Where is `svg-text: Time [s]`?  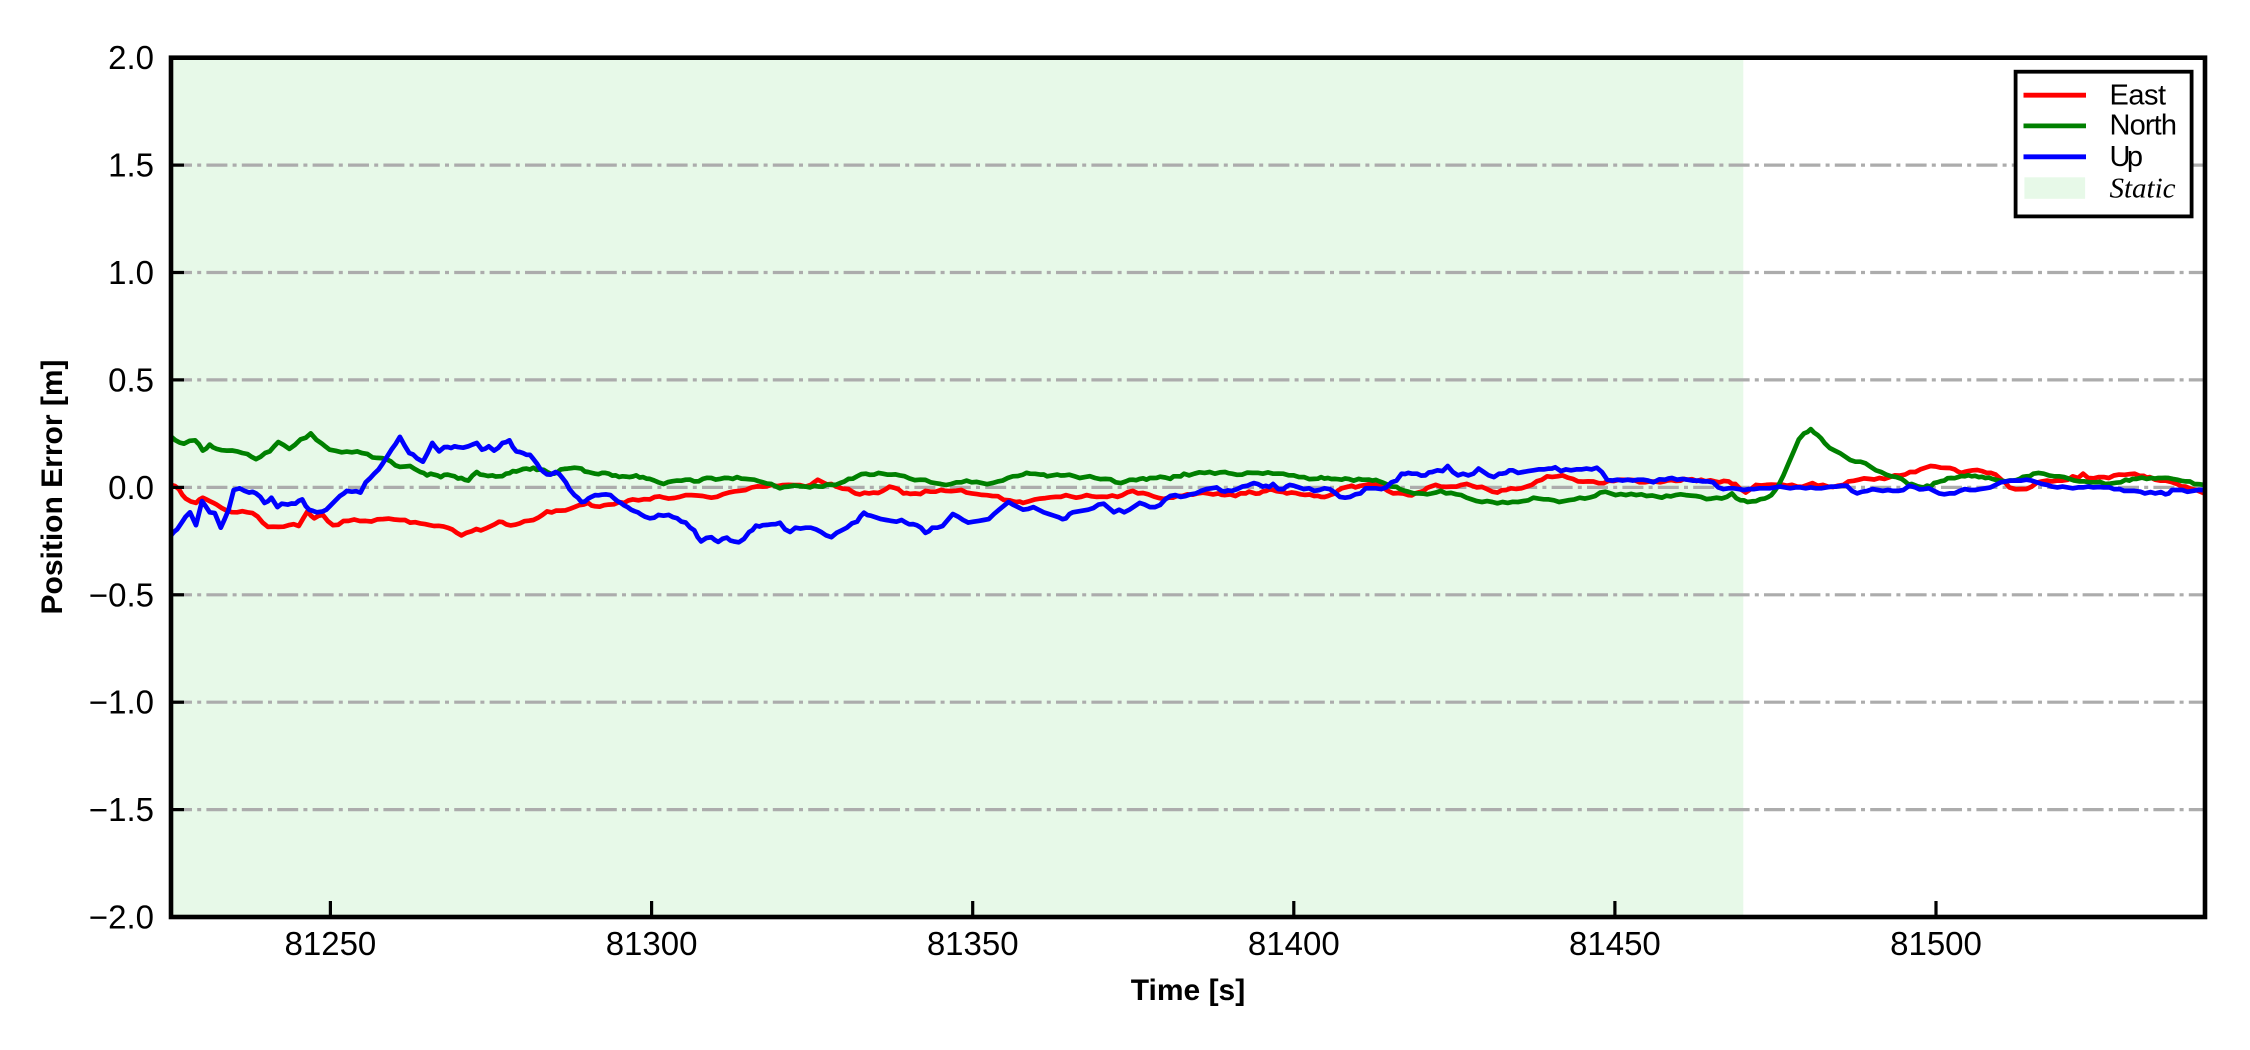
svg-text: Time [s] is located at coordinates (1188, 990).